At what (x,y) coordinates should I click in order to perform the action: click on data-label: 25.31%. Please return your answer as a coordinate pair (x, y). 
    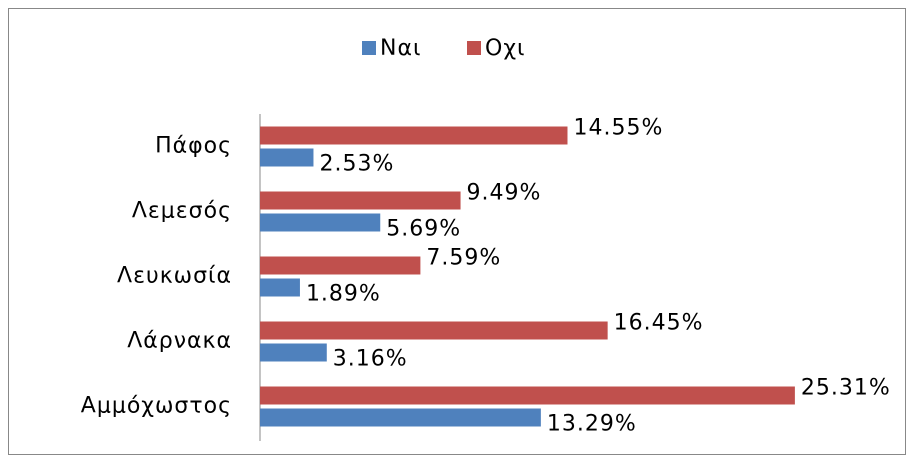
    Looking at the image, I should click on (846, 388).